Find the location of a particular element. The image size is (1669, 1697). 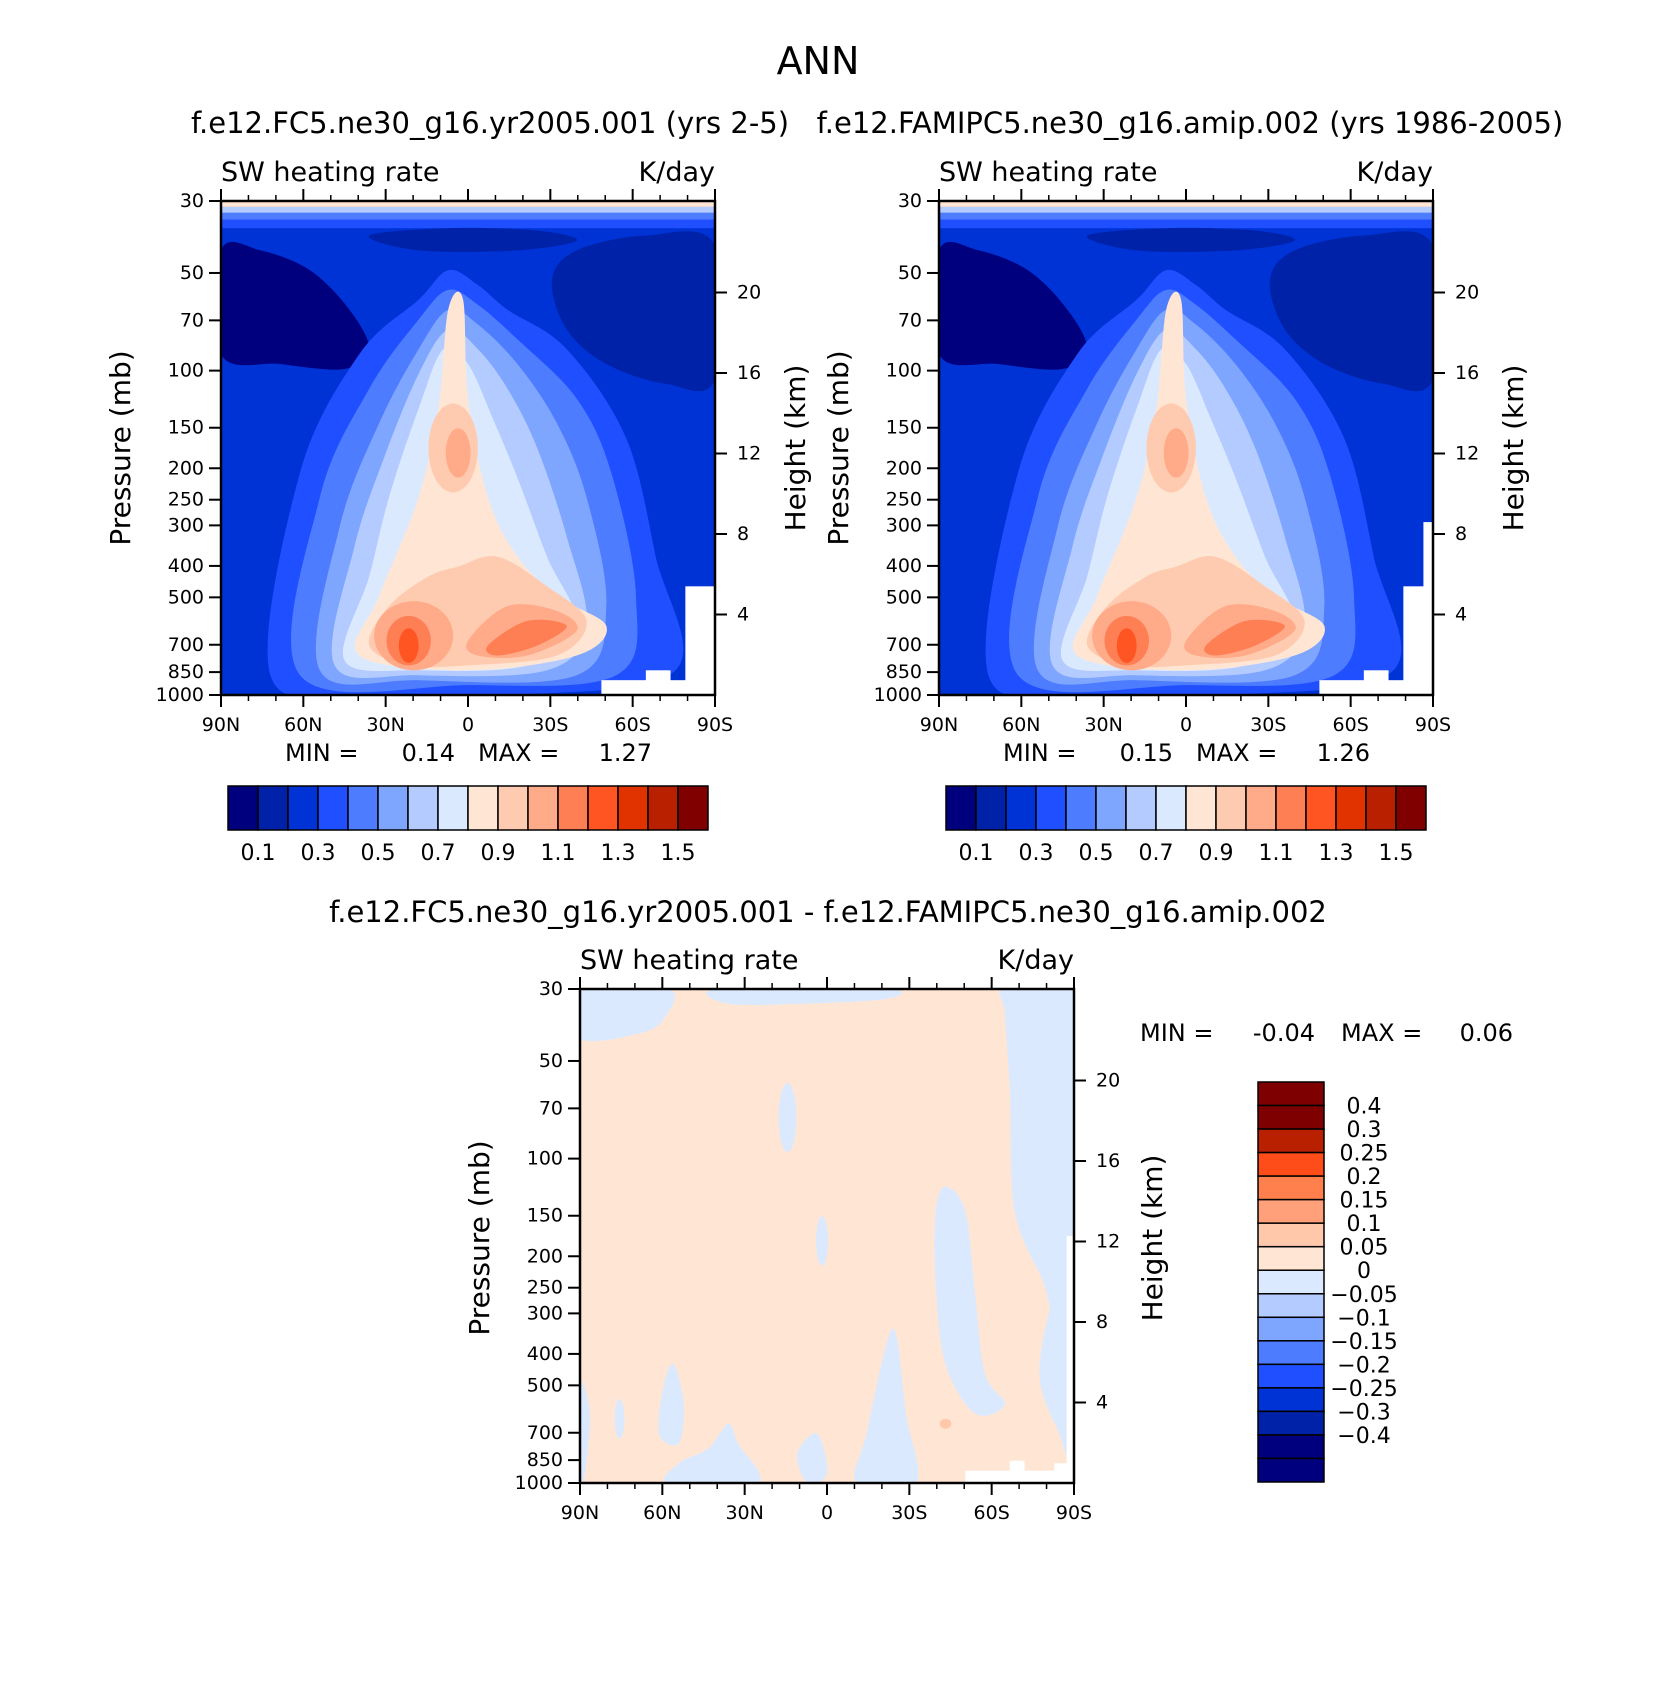

y-tick-label: 700 is located at coordinates (186, 645).